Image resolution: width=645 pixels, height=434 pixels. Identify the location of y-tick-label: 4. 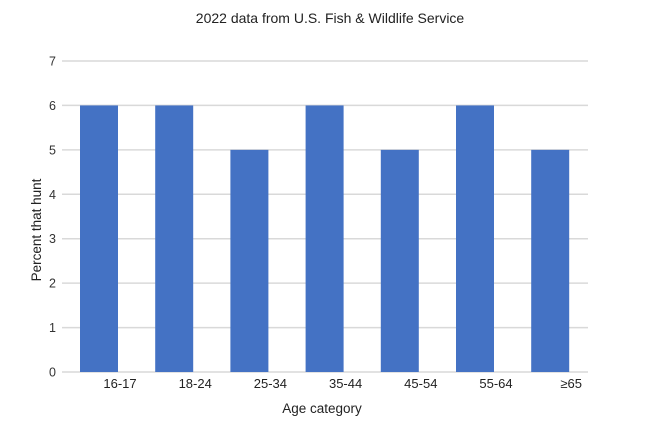
(52, 195).